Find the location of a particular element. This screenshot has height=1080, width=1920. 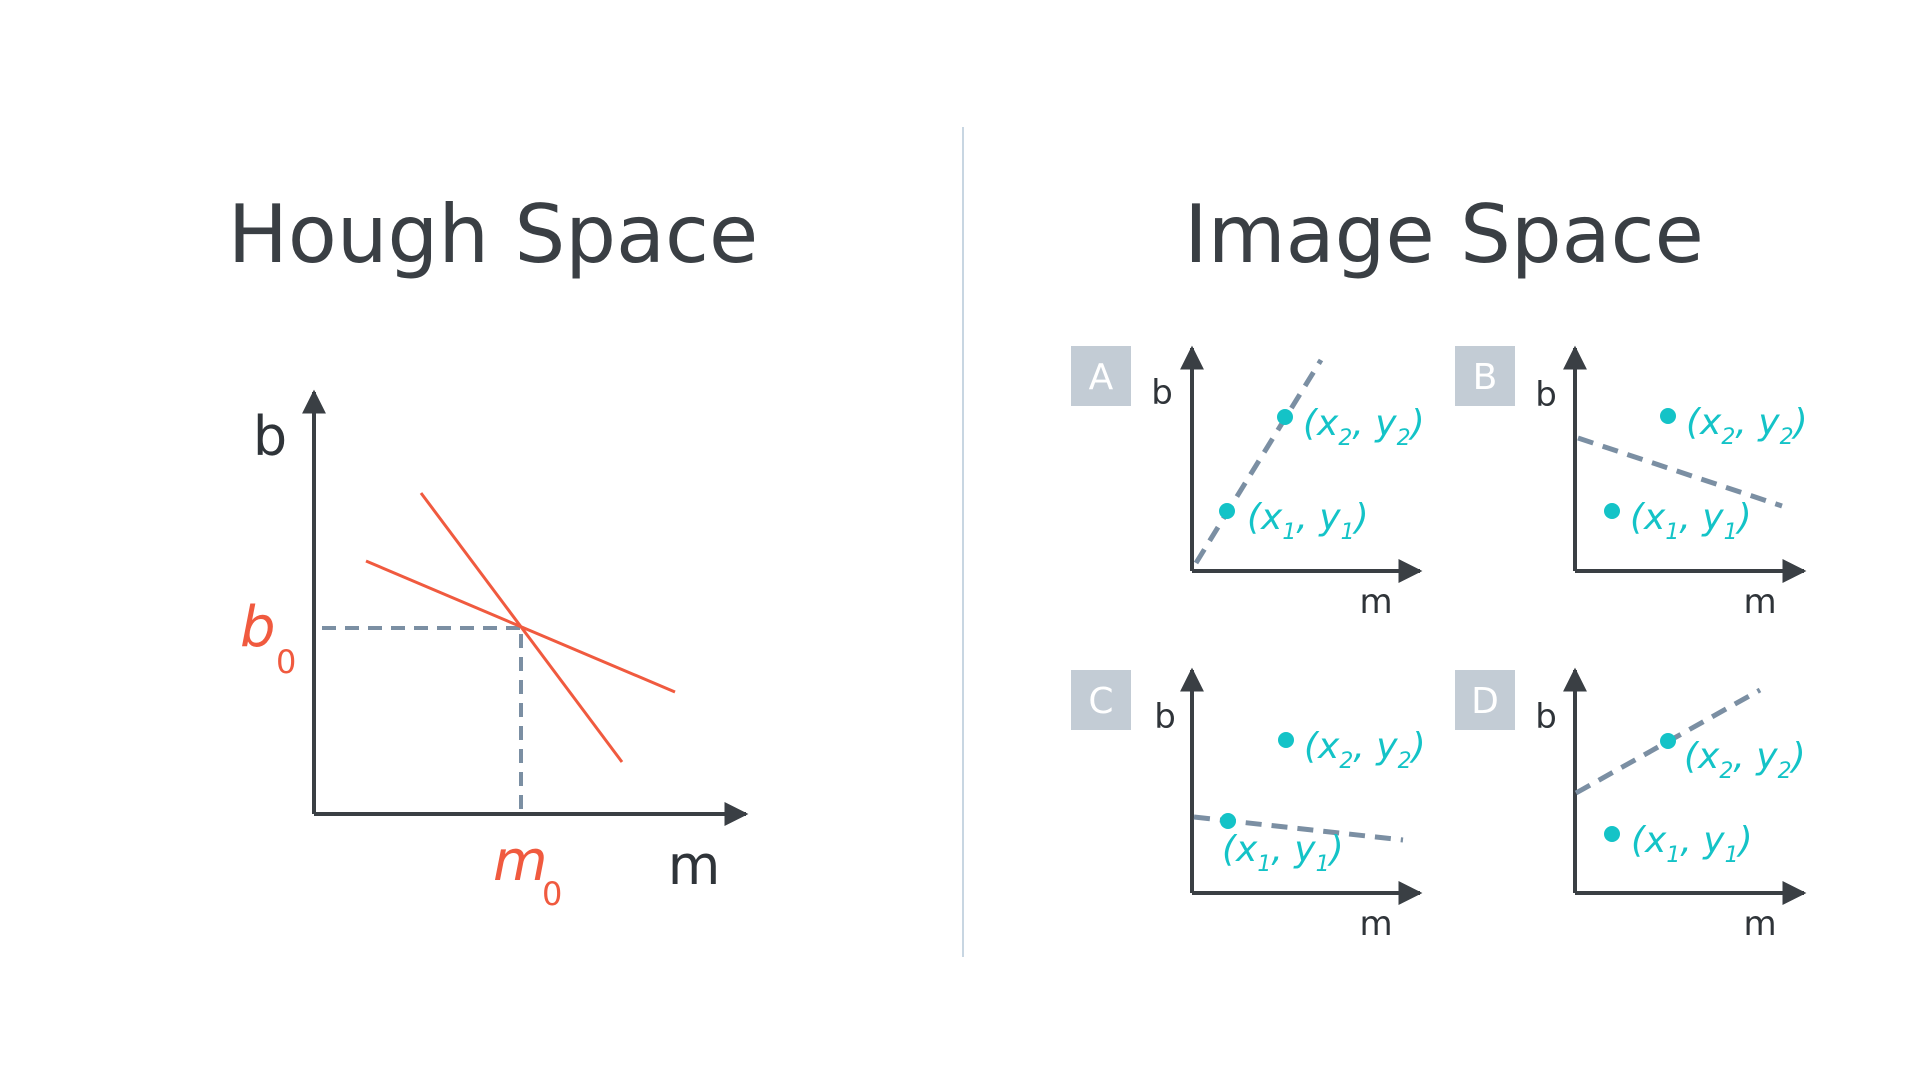

badge-a is located at coordinates (1101, 376).